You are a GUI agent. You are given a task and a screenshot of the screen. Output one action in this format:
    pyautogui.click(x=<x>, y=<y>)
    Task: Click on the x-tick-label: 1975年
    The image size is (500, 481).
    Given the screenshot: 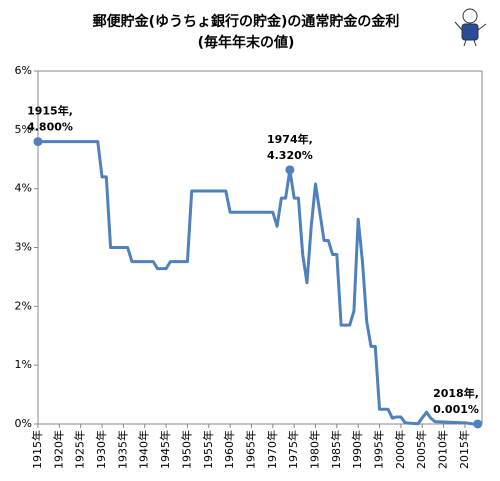 What is the action you would take?
    pyautogui.click(x=293, y=449)
    